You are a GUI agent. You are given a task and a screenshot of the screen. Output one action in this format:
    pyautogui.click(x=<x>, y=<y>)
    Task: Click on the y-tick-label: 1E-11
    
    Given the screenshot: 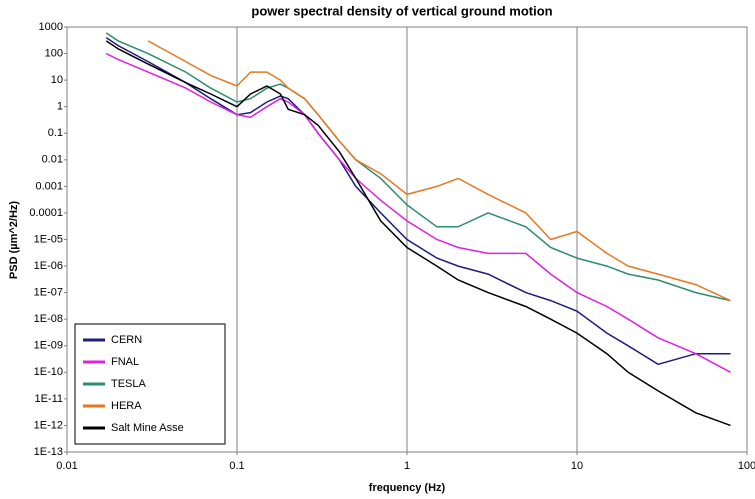 What is the action you would take?
    pyautogui.click(x=48, y=399)
    